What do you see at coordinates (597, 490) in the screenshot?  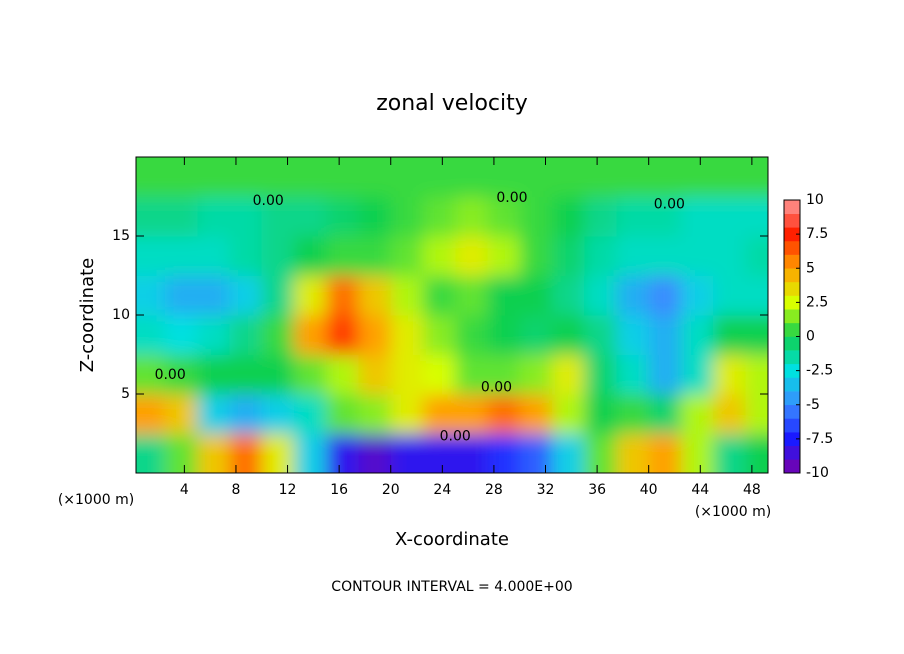 I see `x-tick-label: 36` at bounding box center [597, 490].